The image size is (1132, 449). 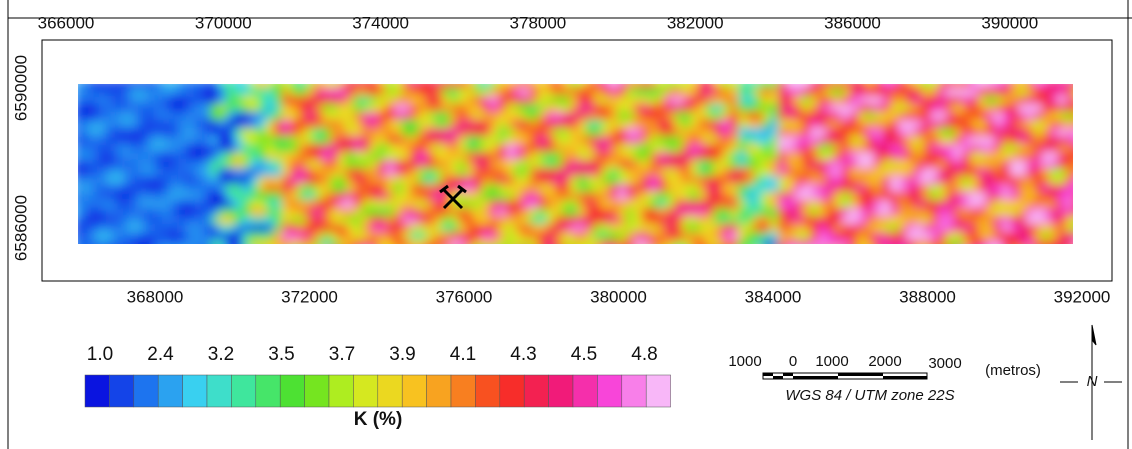 What do you see at coordinates (20, 88) in the screenshot?
I see `left-tick-label: 6590000` at bounding box center [20, 88].